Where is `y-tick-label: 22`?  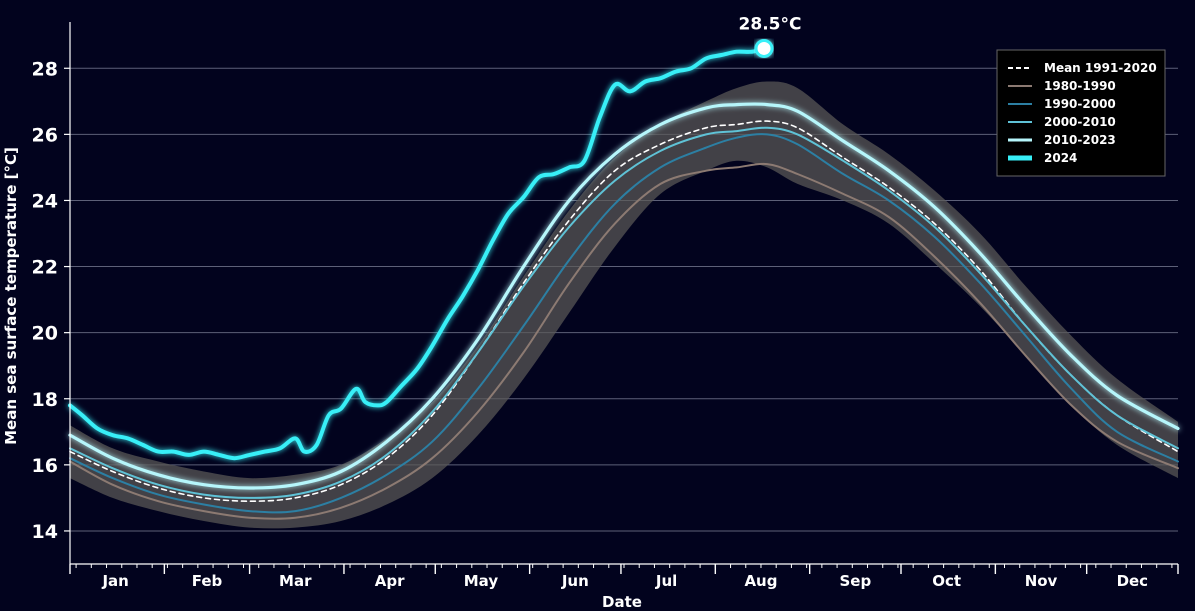 y-tick-label: 22 is located at coordinates (45, 268).